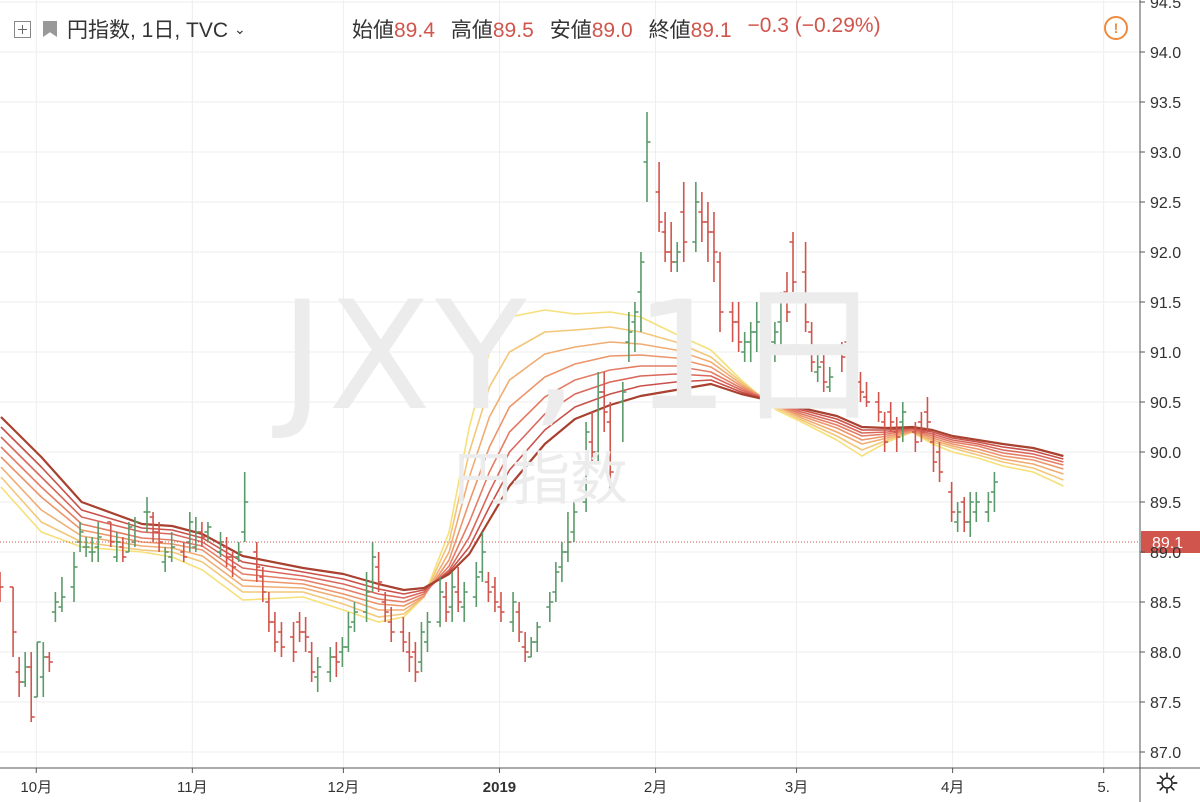  Describe the element at coordinates (1165, 553) in the screenshot. I see `y-tick-label: 89.0` at that location.